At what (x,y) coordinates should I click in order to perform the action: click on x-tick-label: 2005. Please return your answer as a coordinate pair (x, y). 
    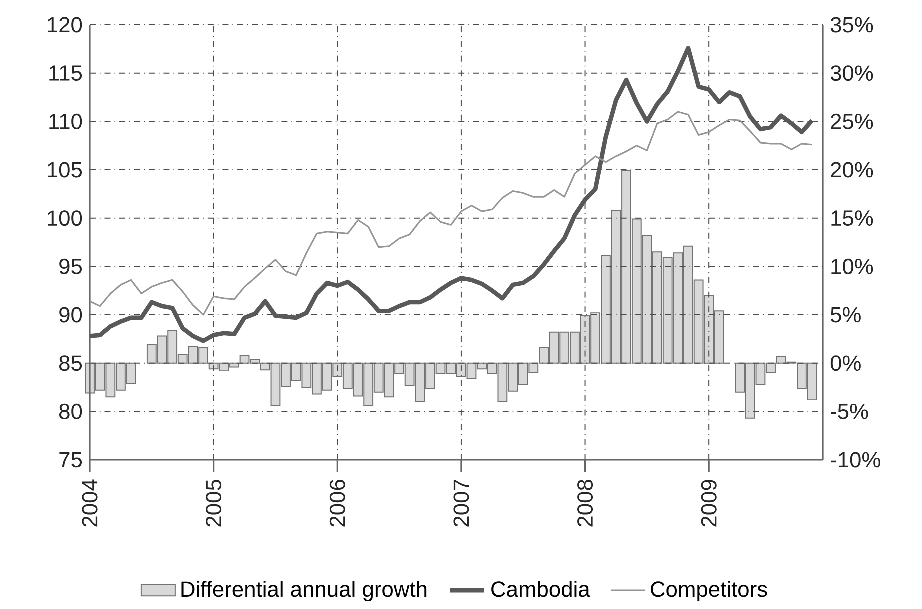
    Looking at the image, I should click on (214, 503).